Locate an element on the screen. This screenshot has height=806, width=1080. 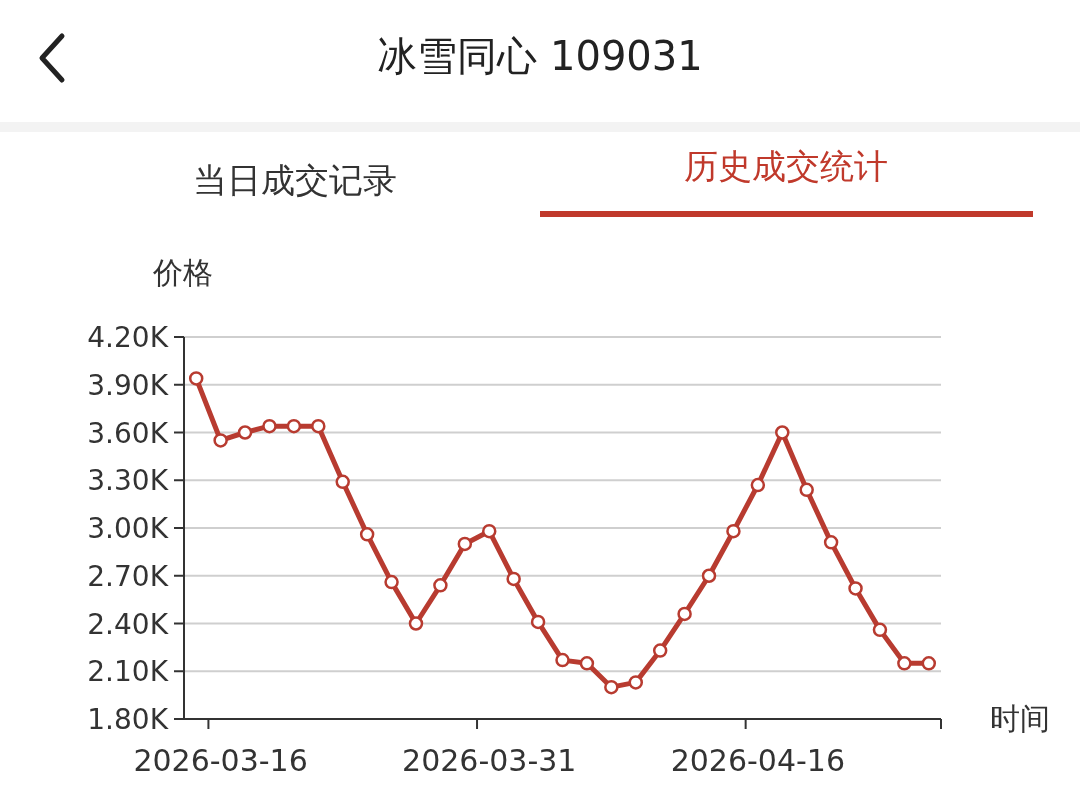
y-tick-label: 3.00K is located at coordinates (128, 528).